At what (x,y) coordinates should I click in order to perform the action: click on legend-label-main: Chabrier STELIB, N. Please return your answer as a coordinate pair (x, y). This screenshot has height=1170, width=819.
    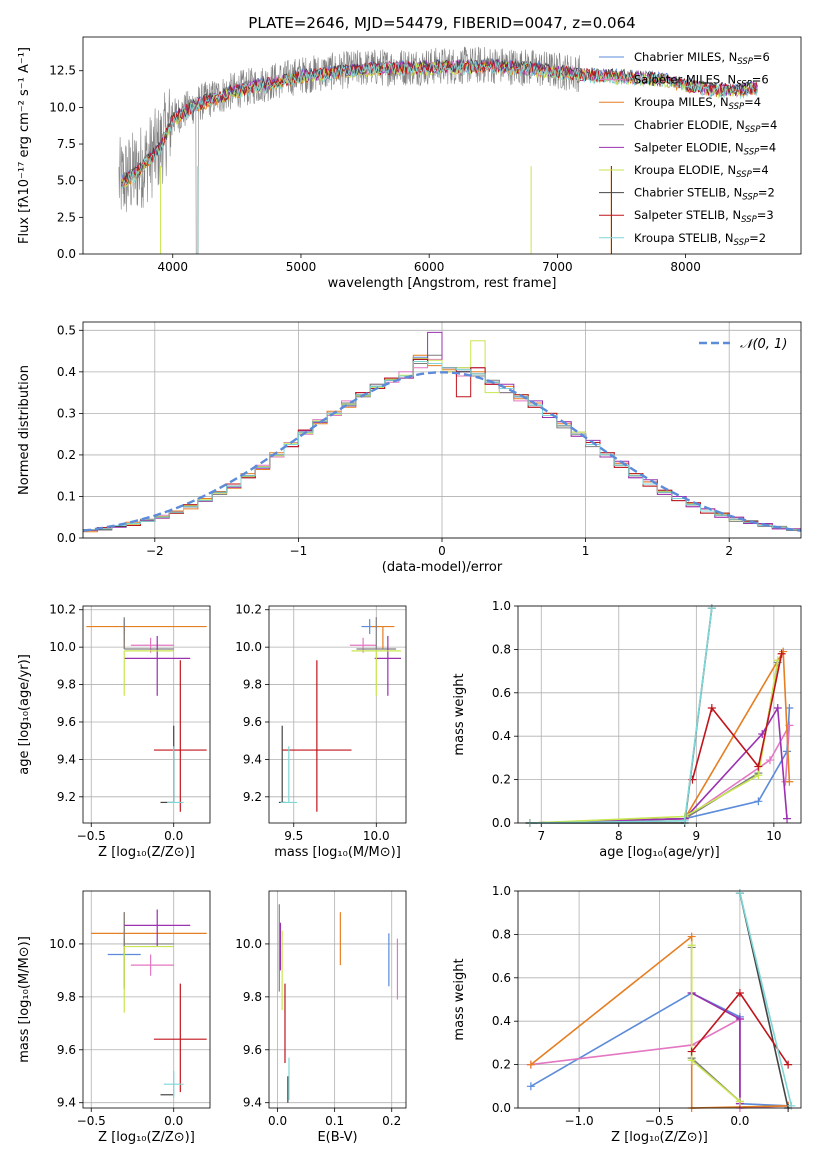
    Looking at the image, I should click on (688, 193).